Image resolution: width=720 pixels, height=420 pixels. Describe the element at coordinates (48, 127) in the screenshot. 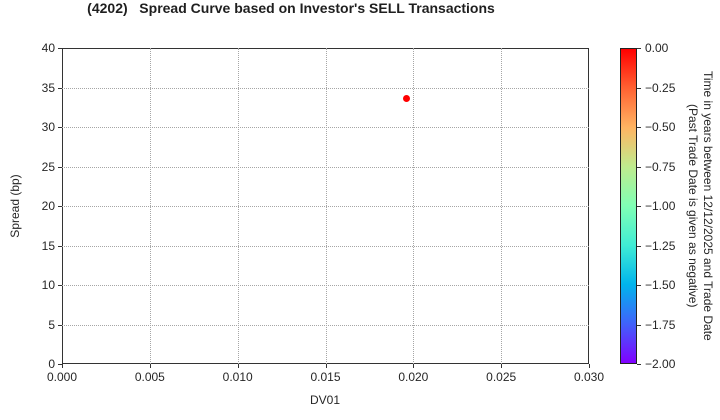

I see `y-tick-label: 30` at that location.